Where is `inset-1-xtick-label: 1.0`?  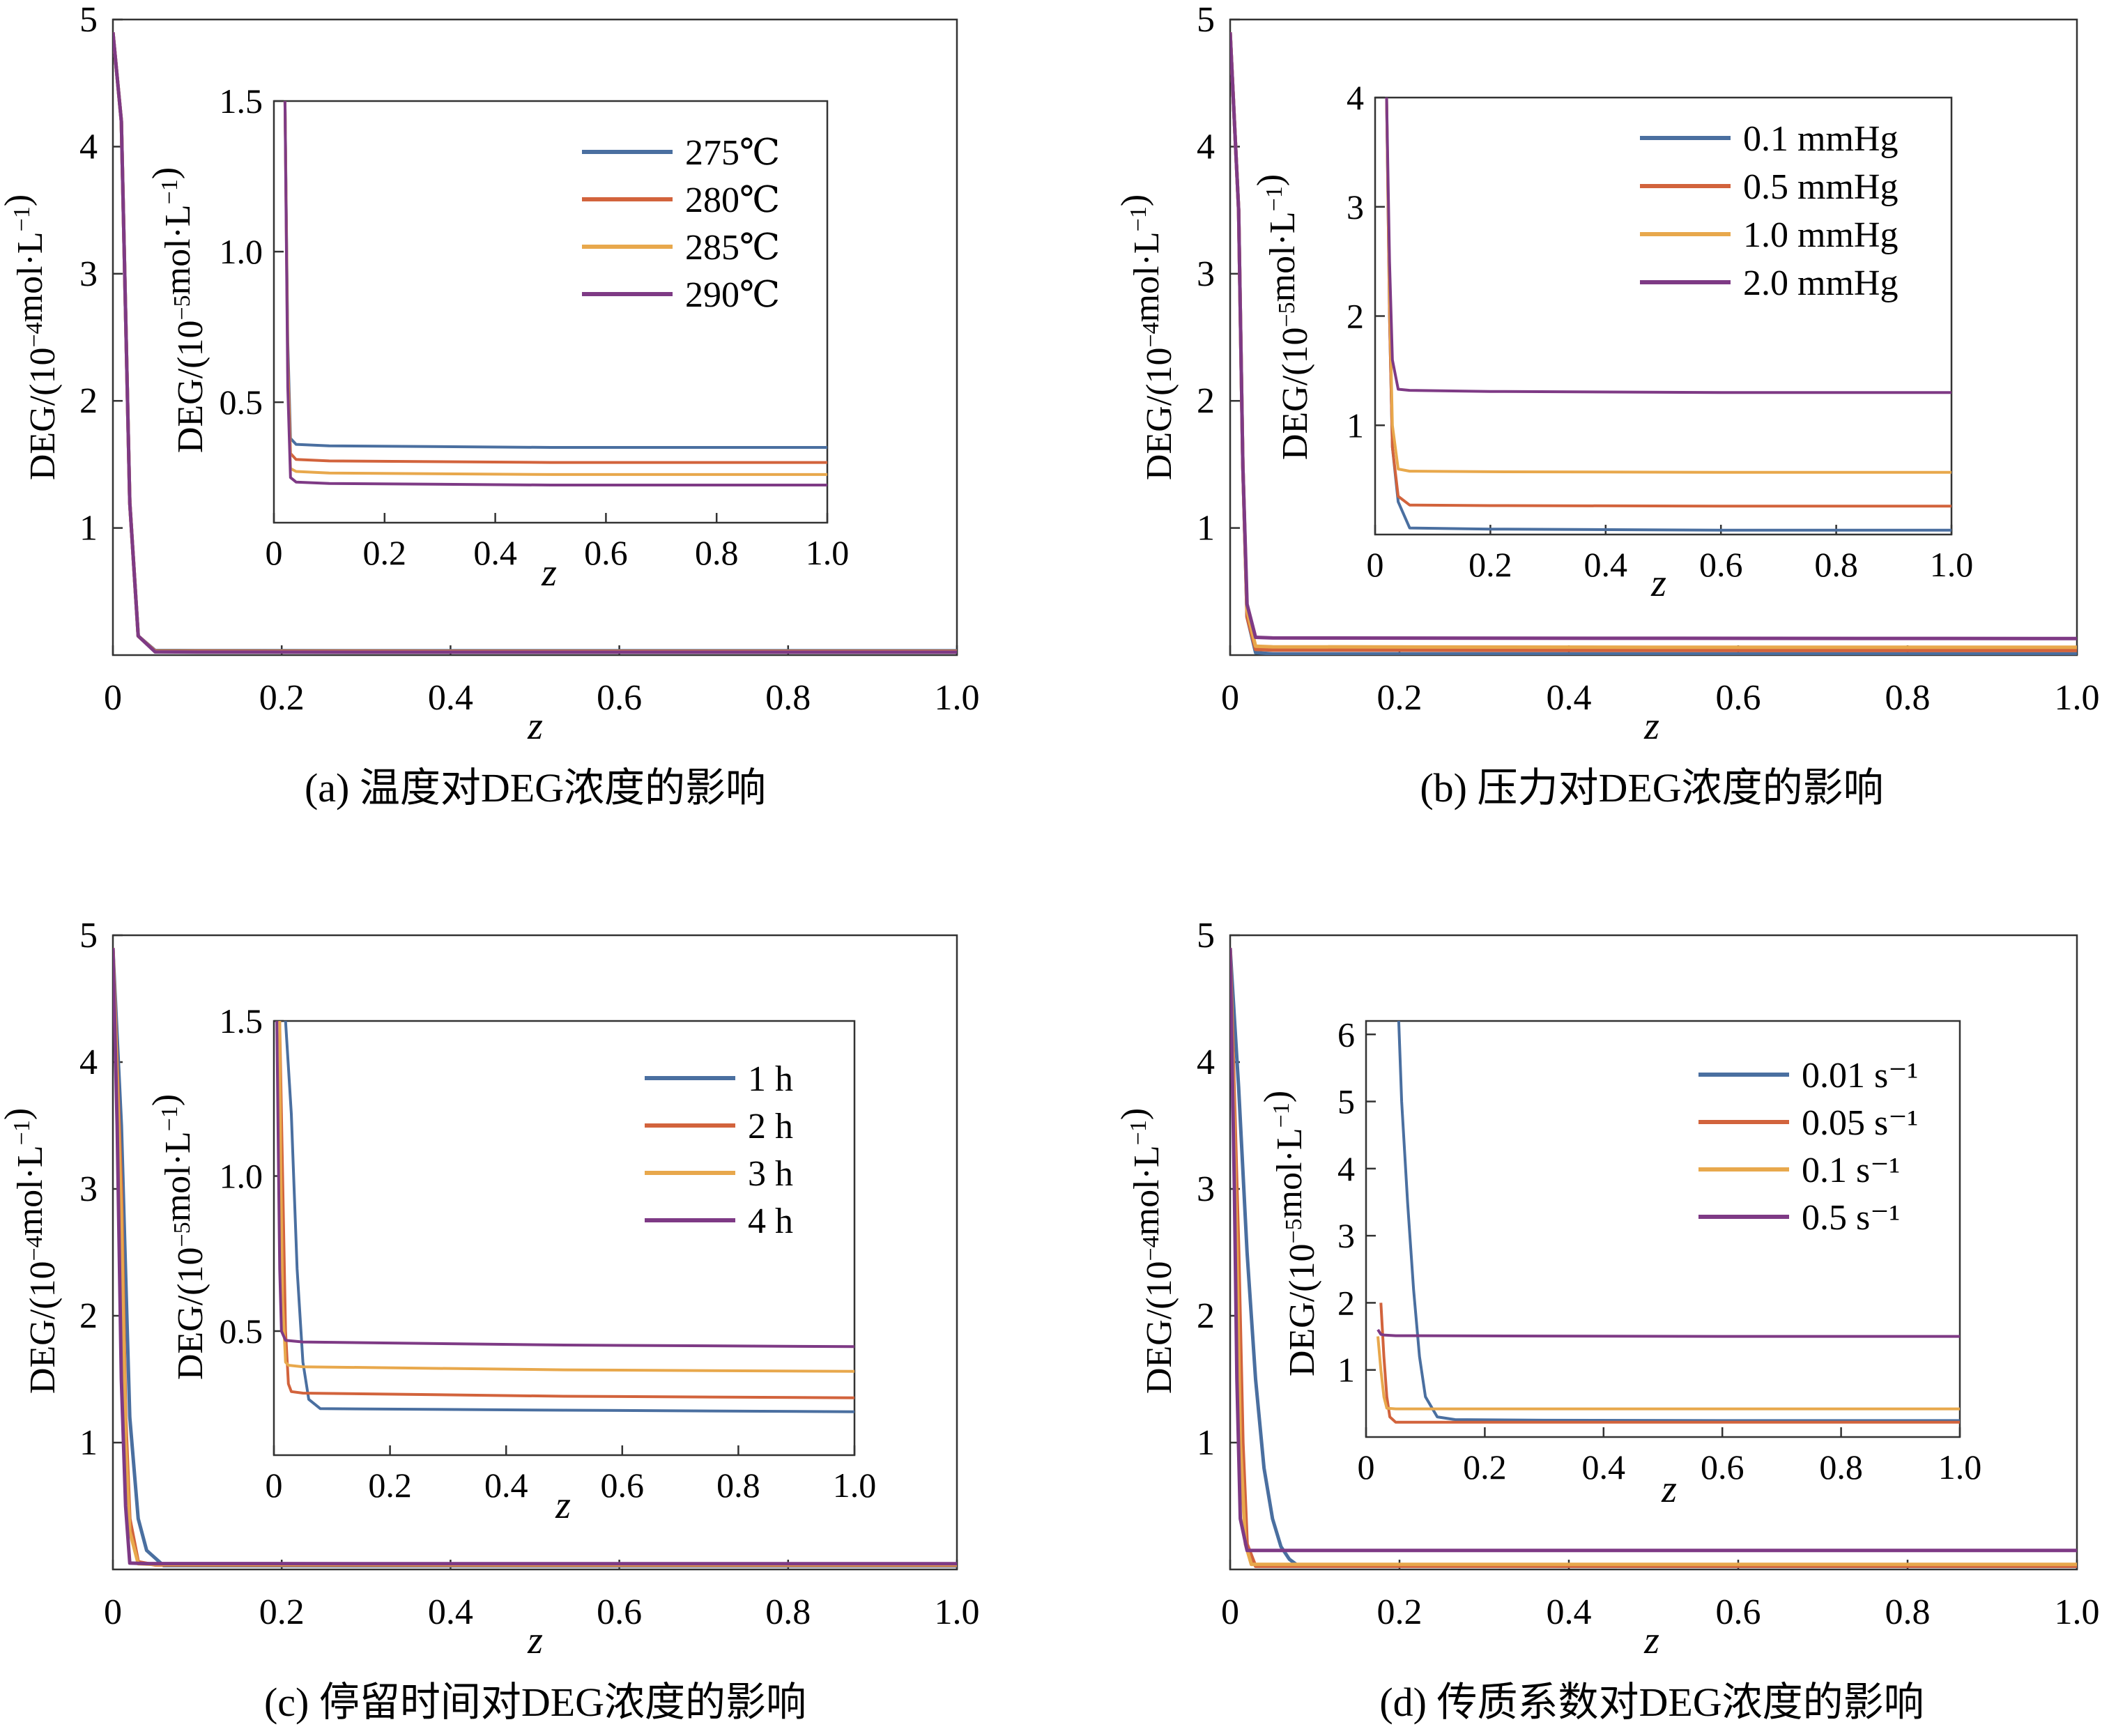
inset-1-xtick-label: 1.0 is located at coordinates (1952, 564).